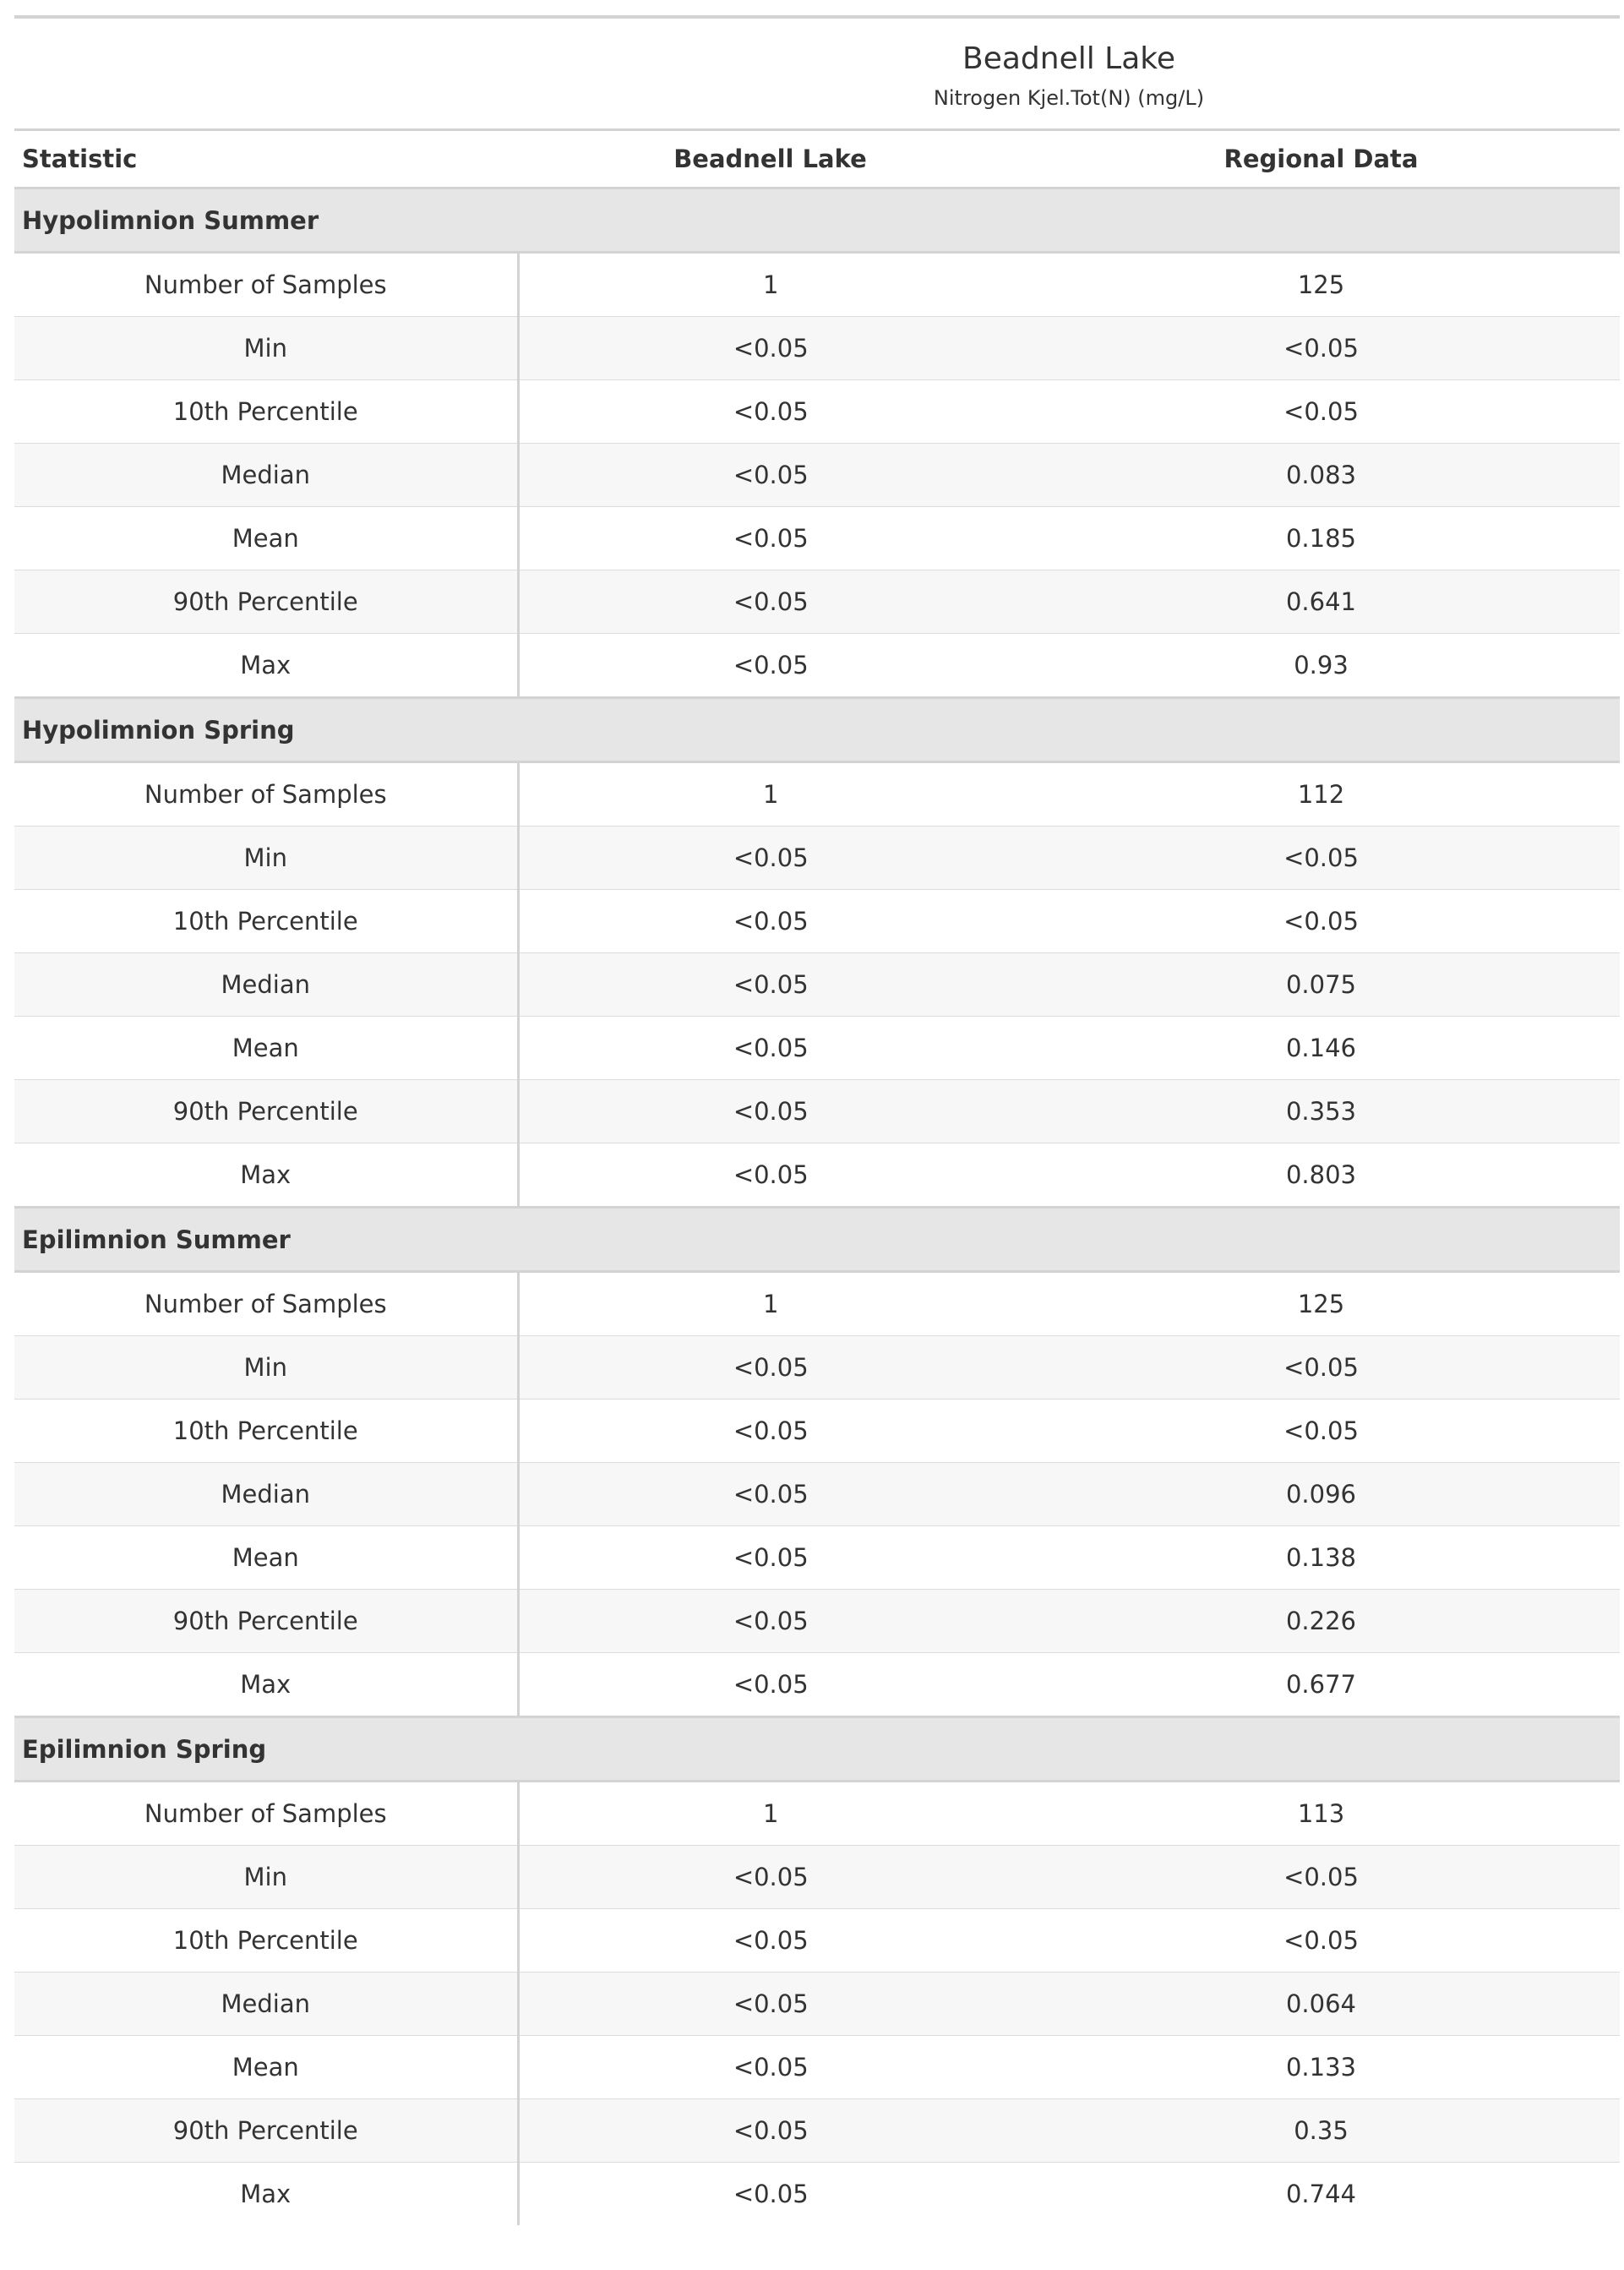 The image size is (1624, 2270). I want to click on regional-value-cell: 0.185, so click(1321, 538).